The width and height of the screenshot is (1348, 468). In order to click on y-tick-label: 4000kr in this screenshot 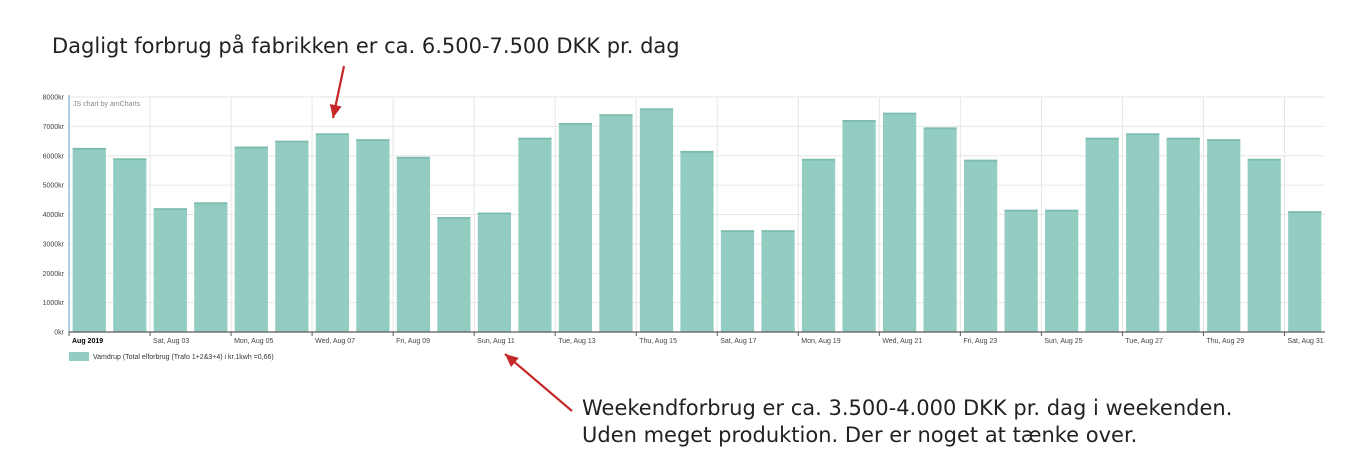, I will do `click(54, 215)`.